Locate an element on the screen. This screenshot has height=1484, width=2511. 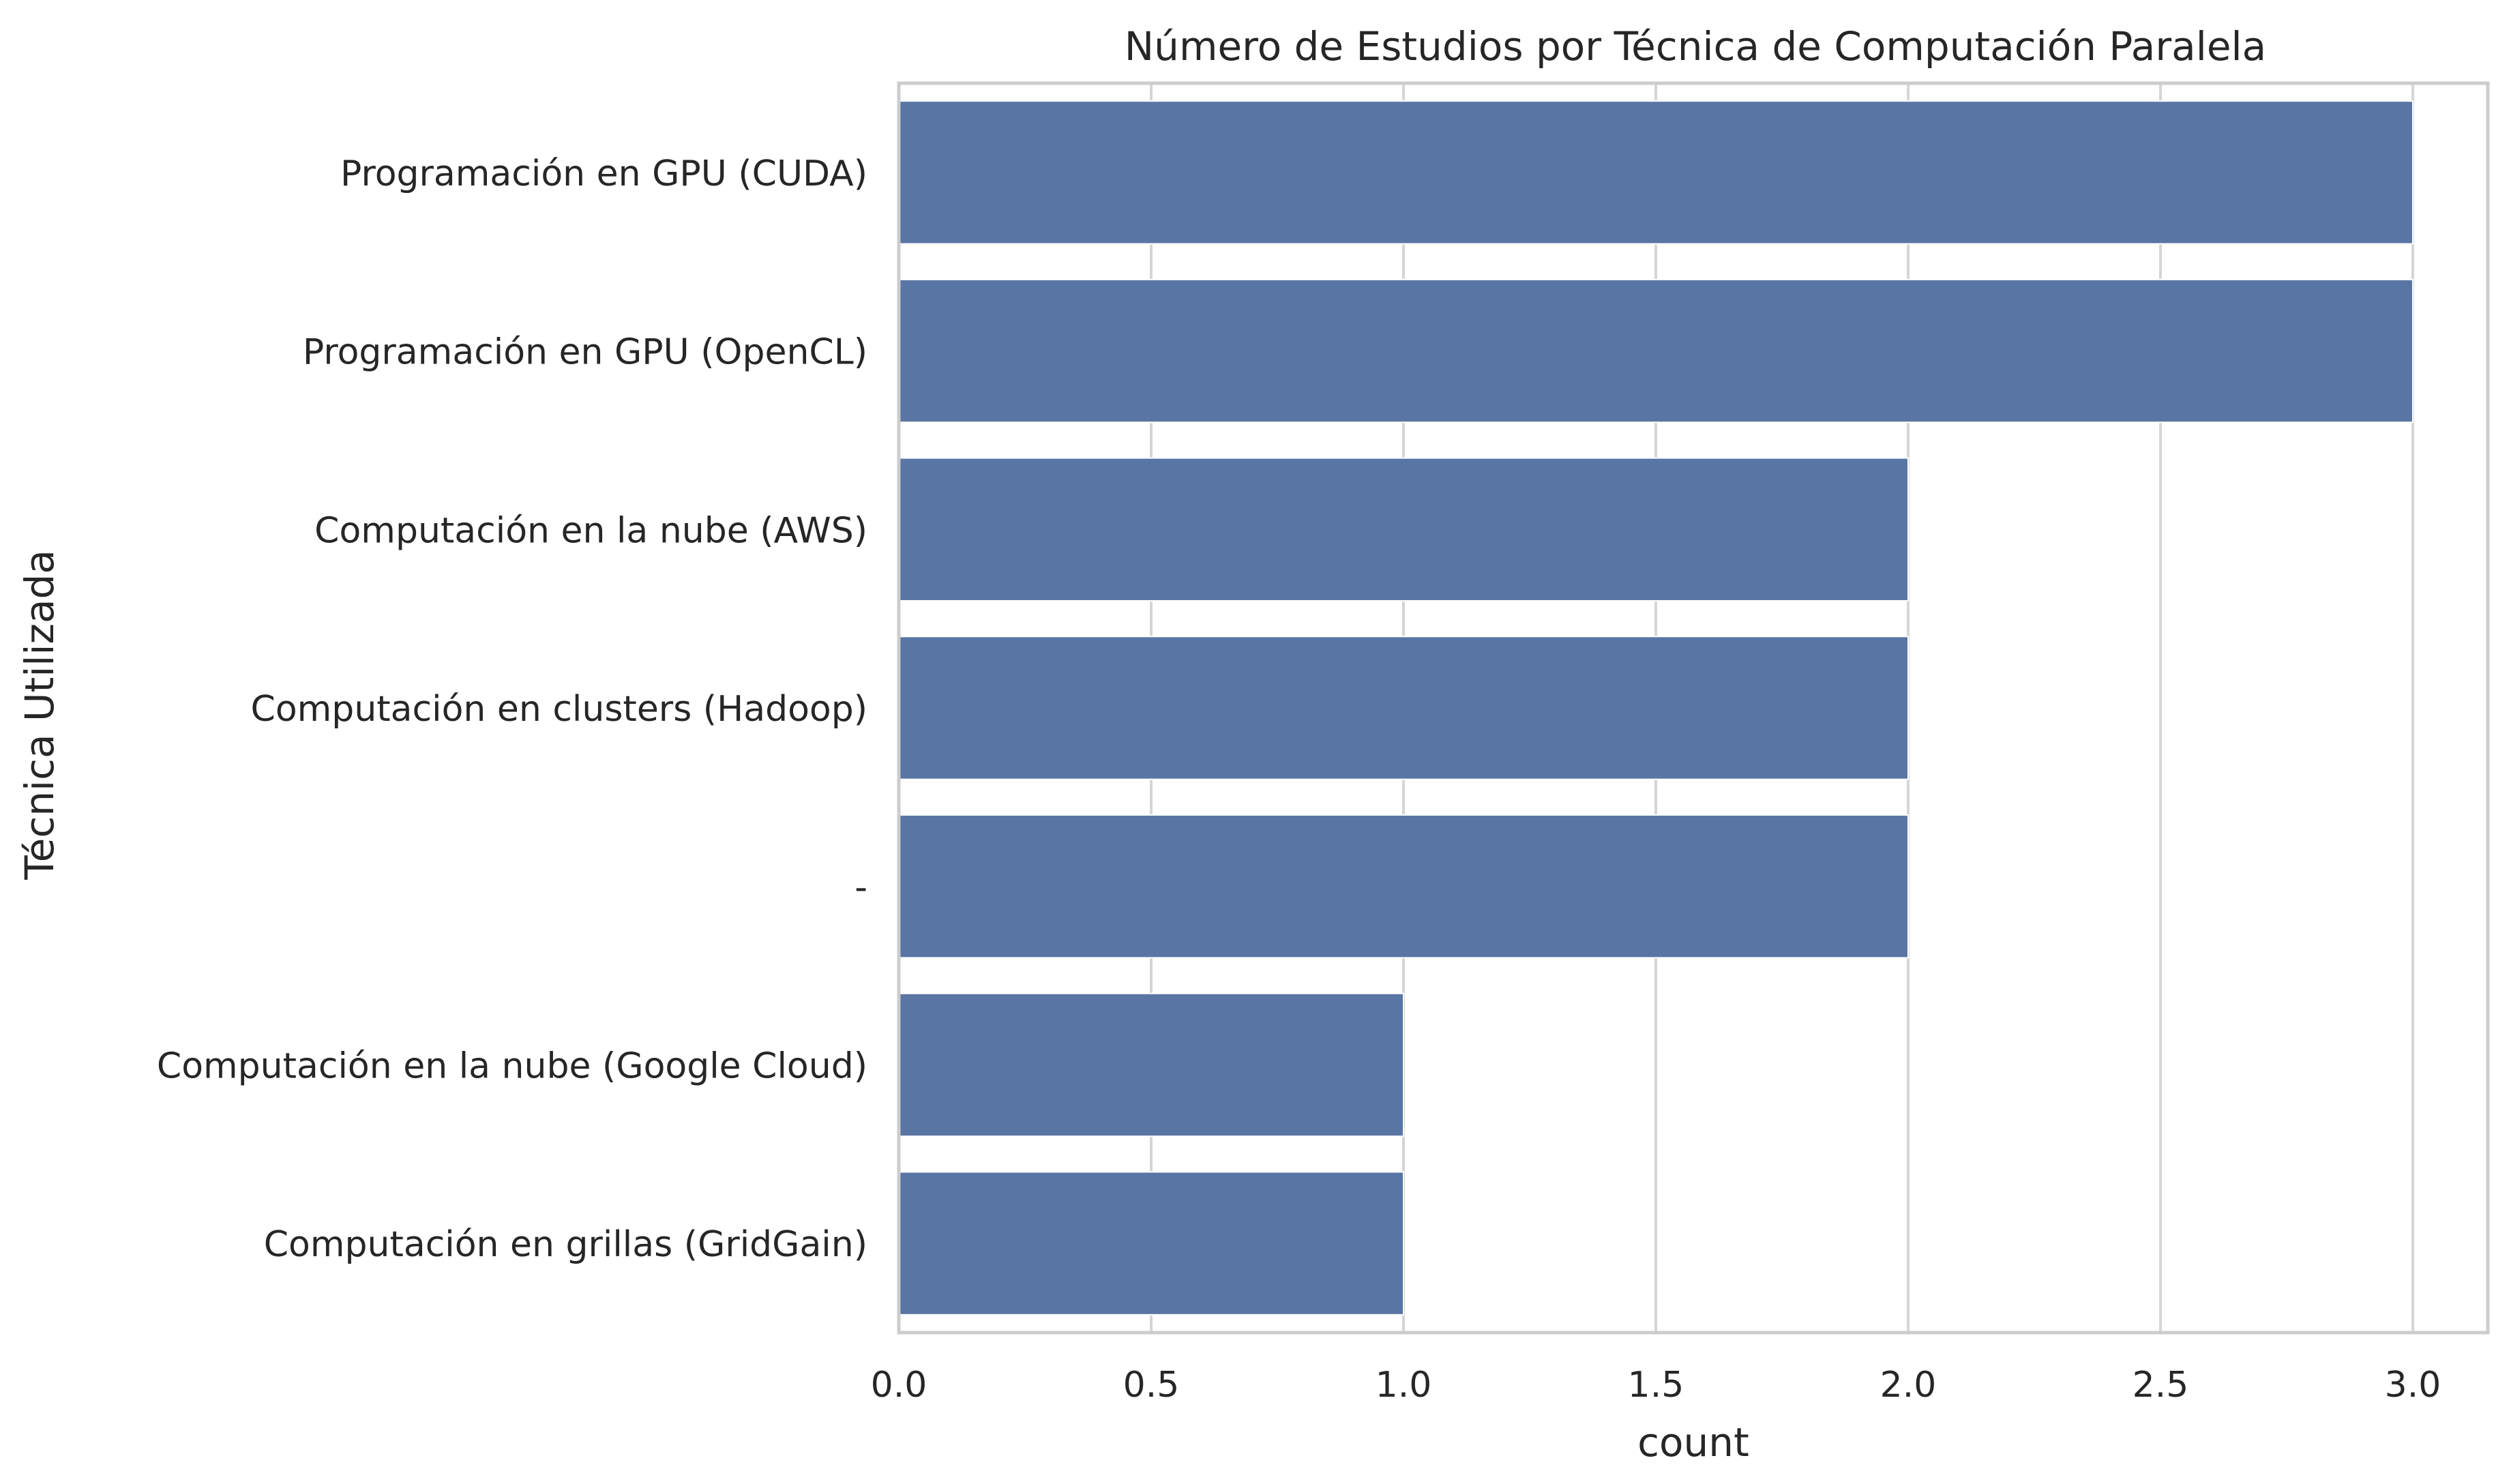
x-axis-label: count is located at coordinates (1693, 1442).